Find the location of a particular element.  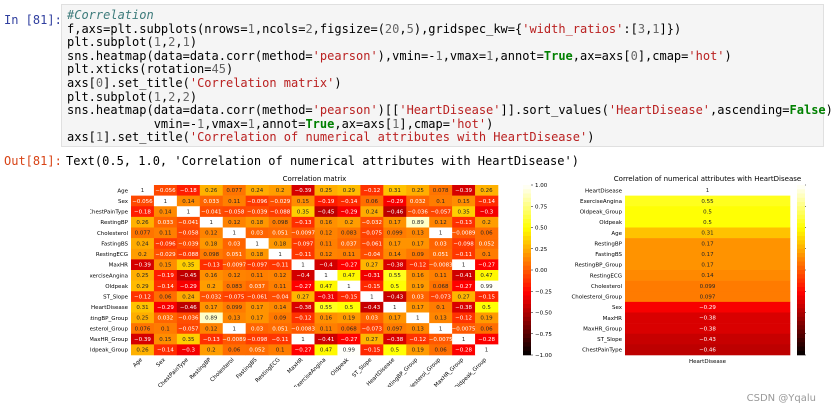

cell-value-label: −0.073 is located at coordinates (372, 329).